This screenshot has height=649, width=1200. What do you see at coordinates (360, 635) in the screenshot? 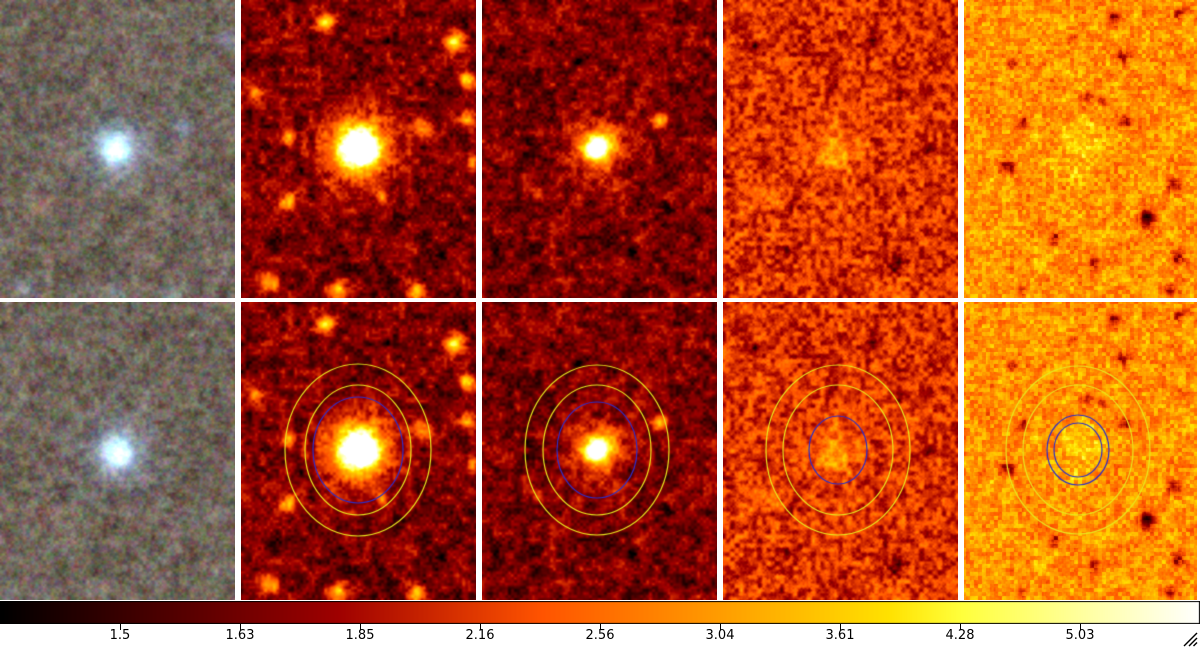
I see `colorbar-tick-label: 1.85` at bounding box center [360, 635].